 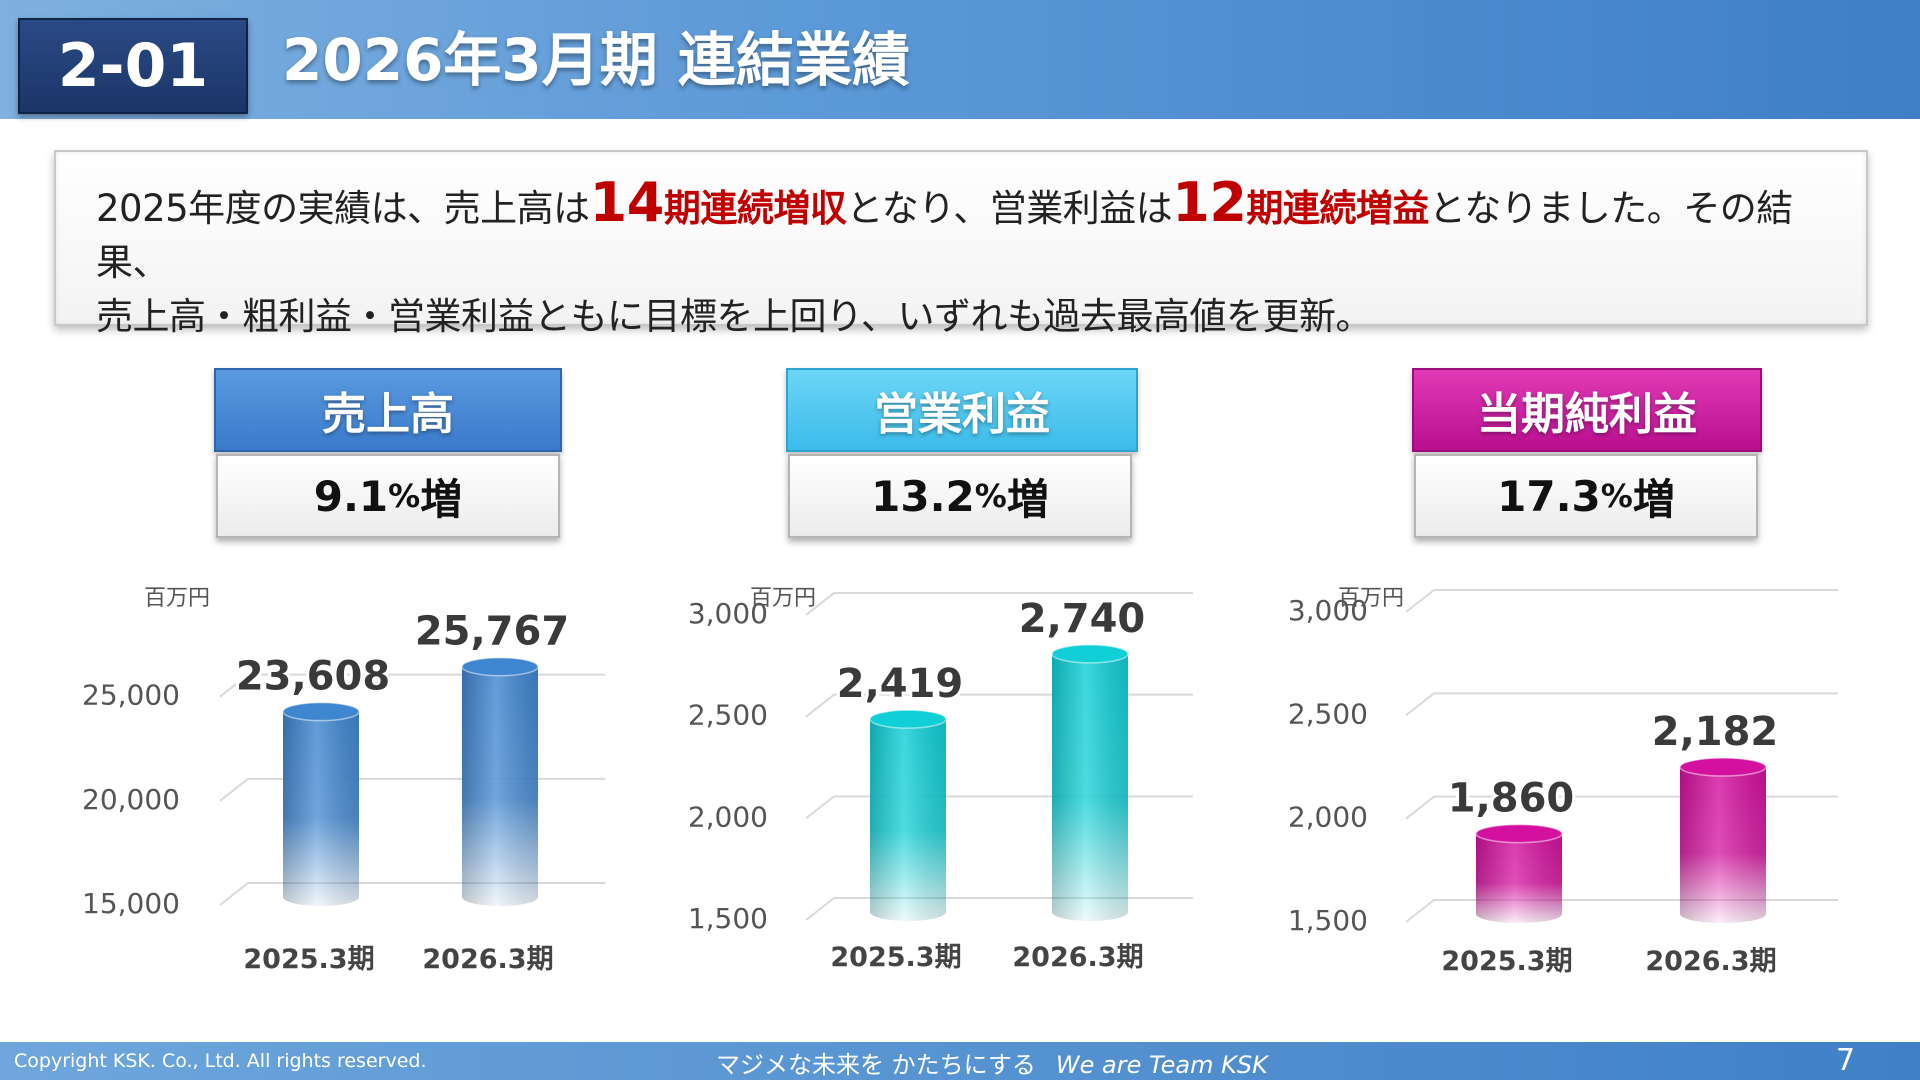 I want to click on highlight-phrase: 期連続増収, so click(x=755, y=208).